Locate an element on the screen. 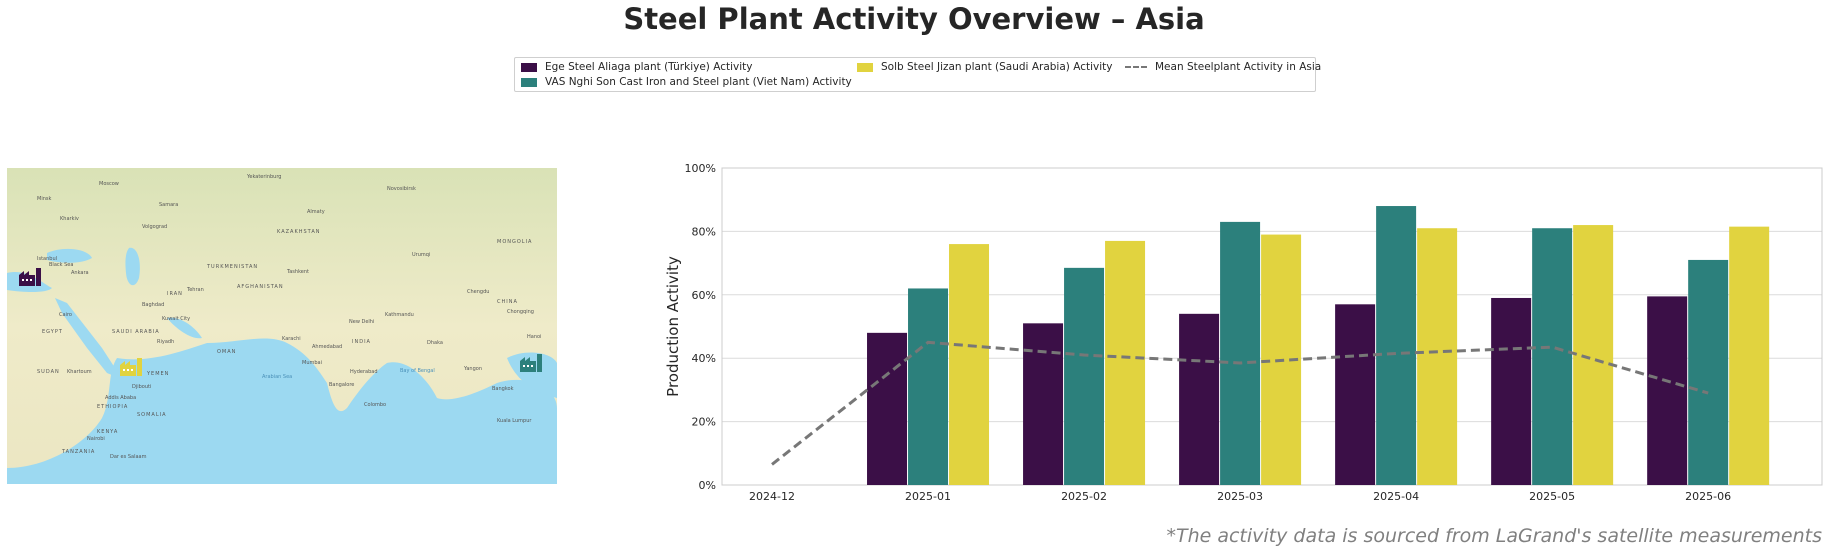  map-city-label: Chongqing is located at coordinates (520, 312).